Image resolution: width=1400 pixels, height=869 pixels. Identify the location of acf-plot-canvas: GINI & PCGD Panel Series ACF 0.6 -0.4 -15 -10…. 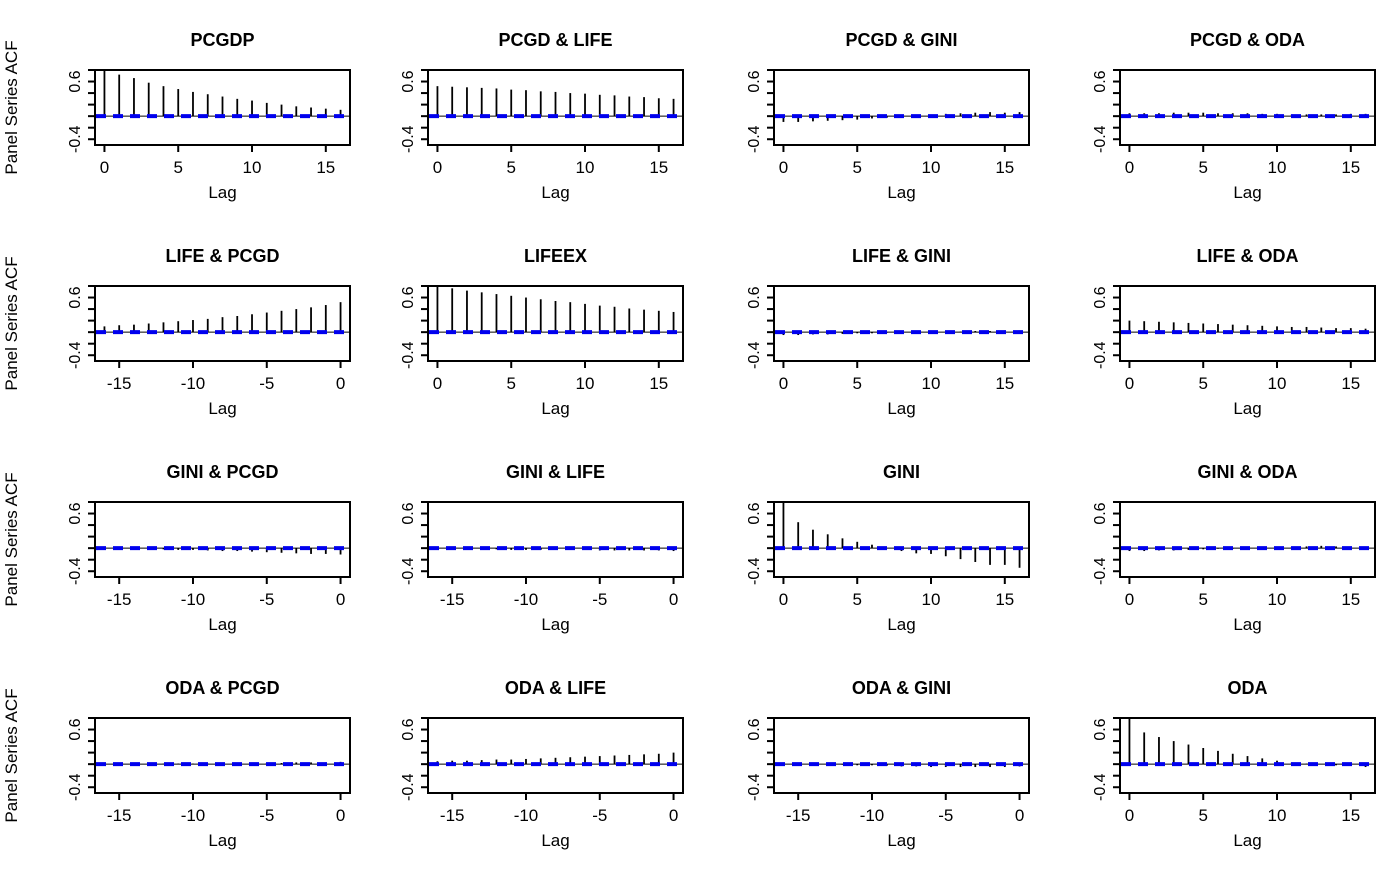
(176, 548).